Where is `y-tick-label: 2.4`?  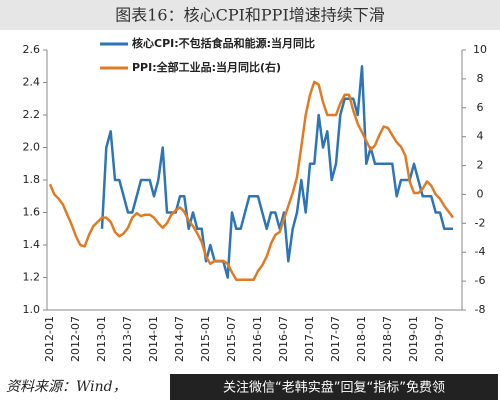
y-tick-label: 2.4 is located at coordinates (32, 82).